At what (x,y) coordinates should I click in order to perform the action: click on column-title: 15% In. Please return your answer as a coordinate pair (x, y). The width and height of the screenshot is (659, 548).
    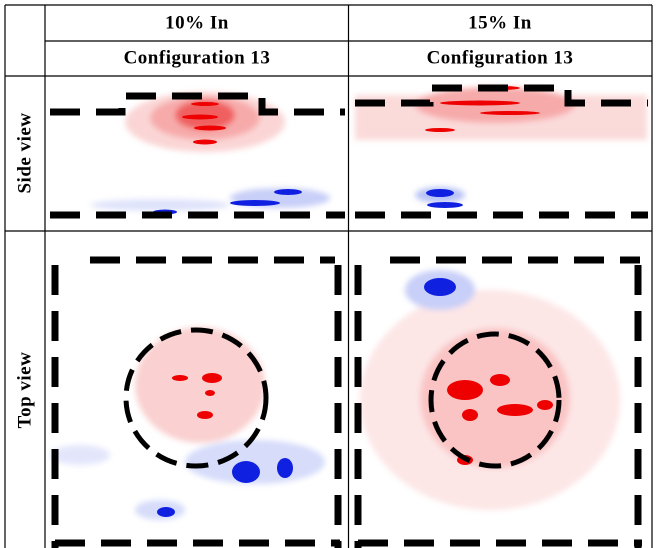
    Looking at the image, I should click on (500, 22).